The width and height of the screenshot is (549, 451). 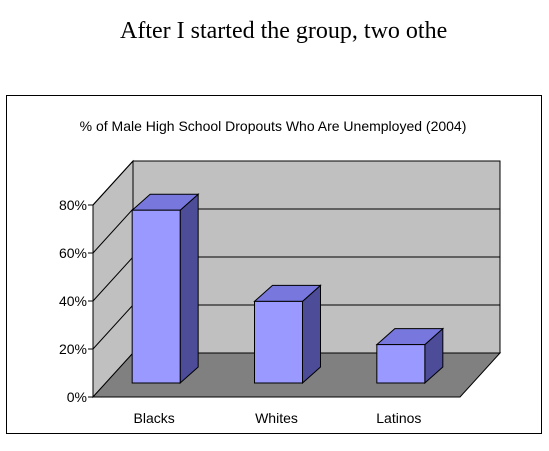 I want to click on x-tick-label: Blacks, so click(x=154, y=418).